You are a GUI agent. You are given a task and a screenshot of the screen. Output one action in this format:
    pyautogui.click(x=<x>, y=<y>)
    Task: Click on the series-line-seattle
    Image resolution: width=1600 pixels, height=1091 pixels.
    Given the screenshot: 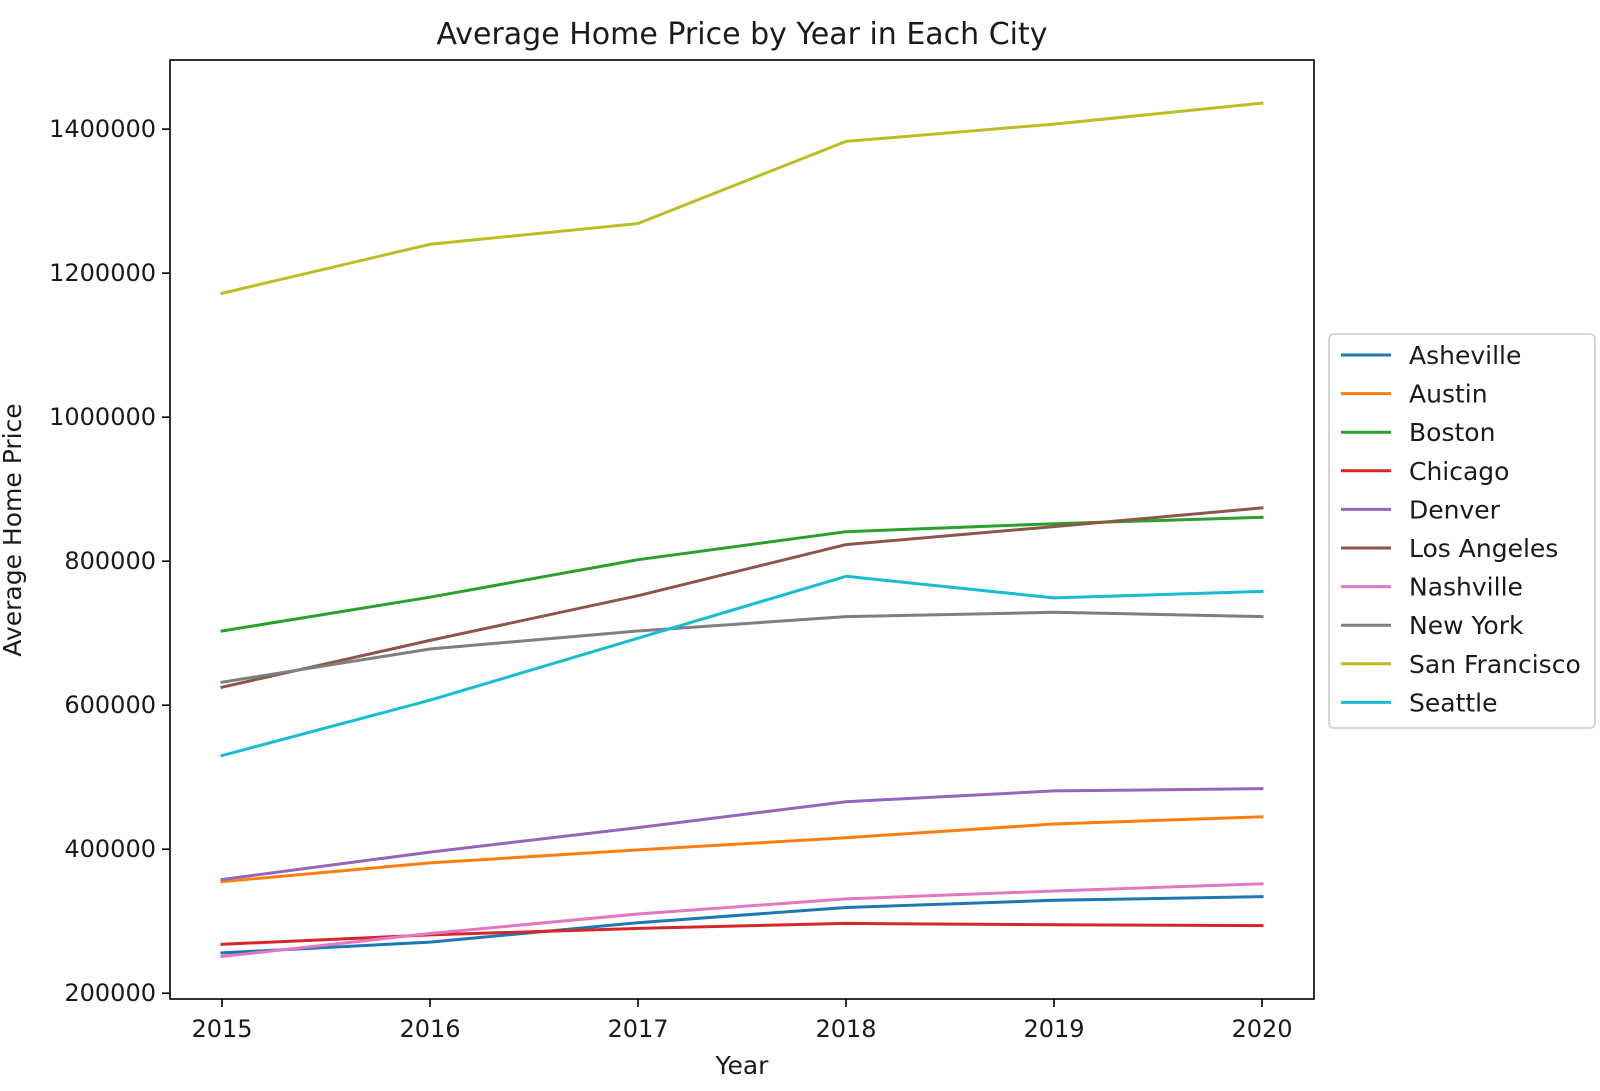 What is the action you would take?
    pyautogui.click(x=742, y=666)
    